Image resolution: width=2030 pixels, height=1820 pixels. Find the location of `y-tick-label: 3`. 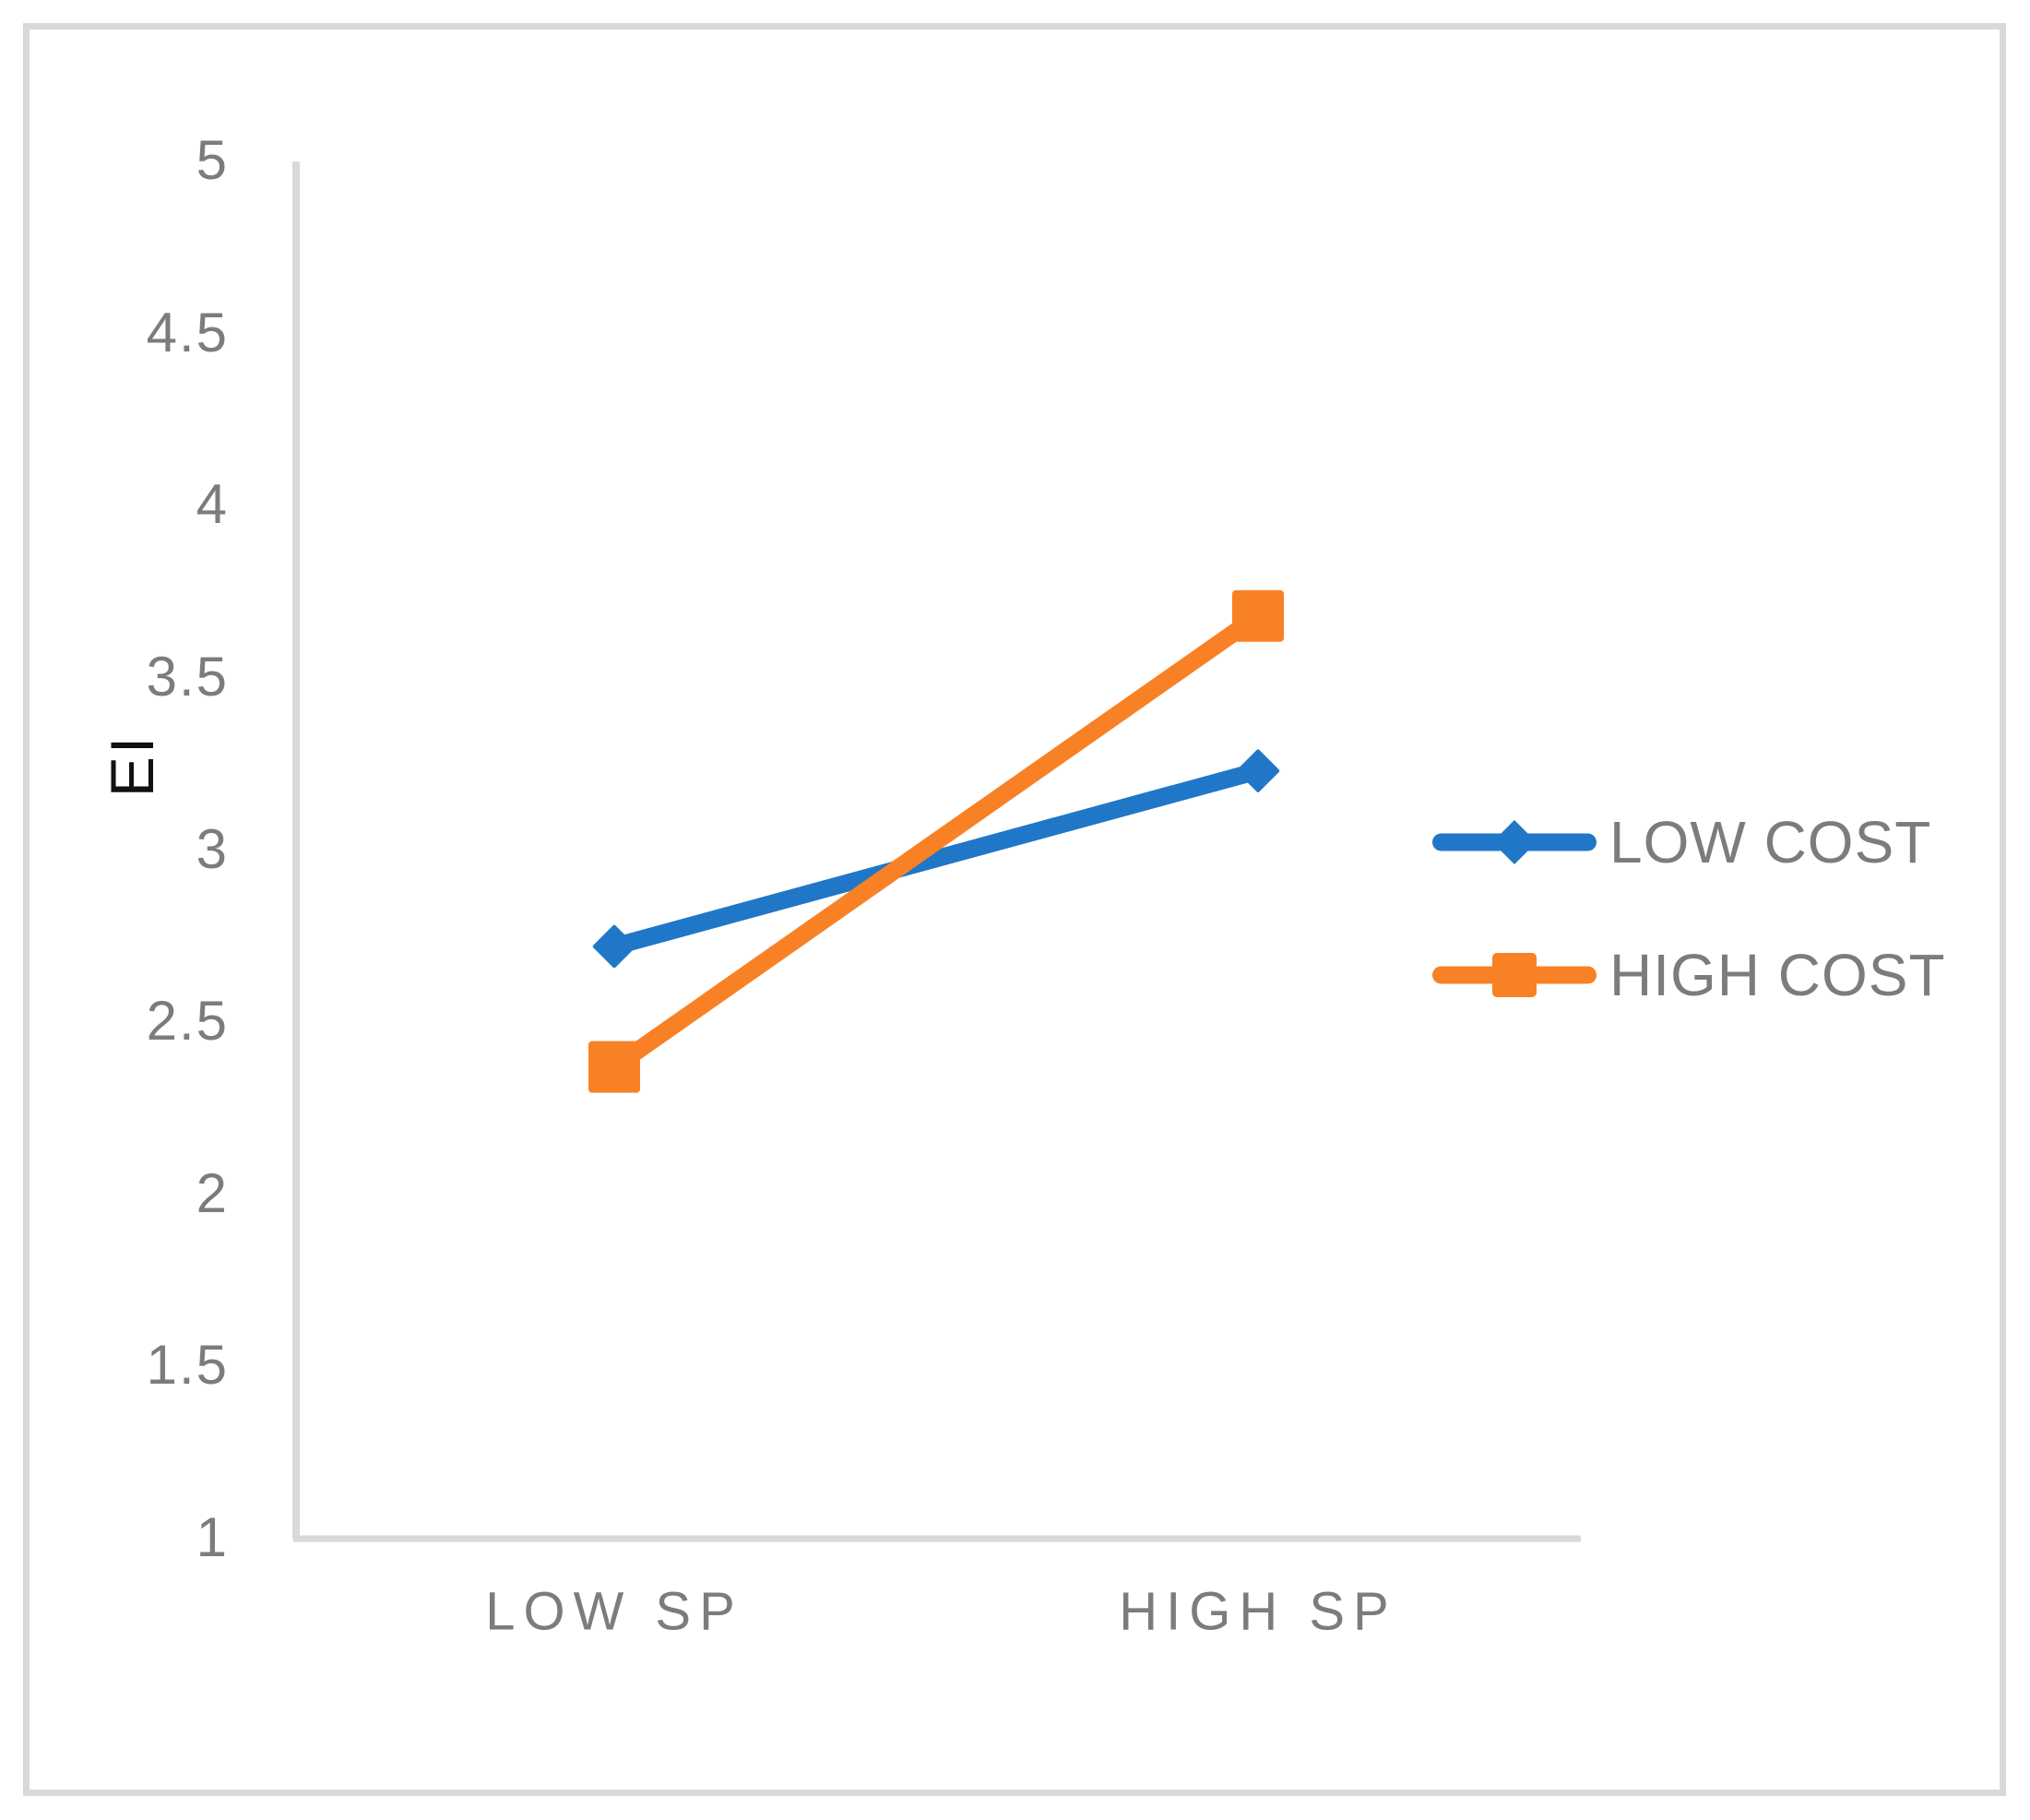

y-tick-label: 3 is located at coordinates (212, 848).